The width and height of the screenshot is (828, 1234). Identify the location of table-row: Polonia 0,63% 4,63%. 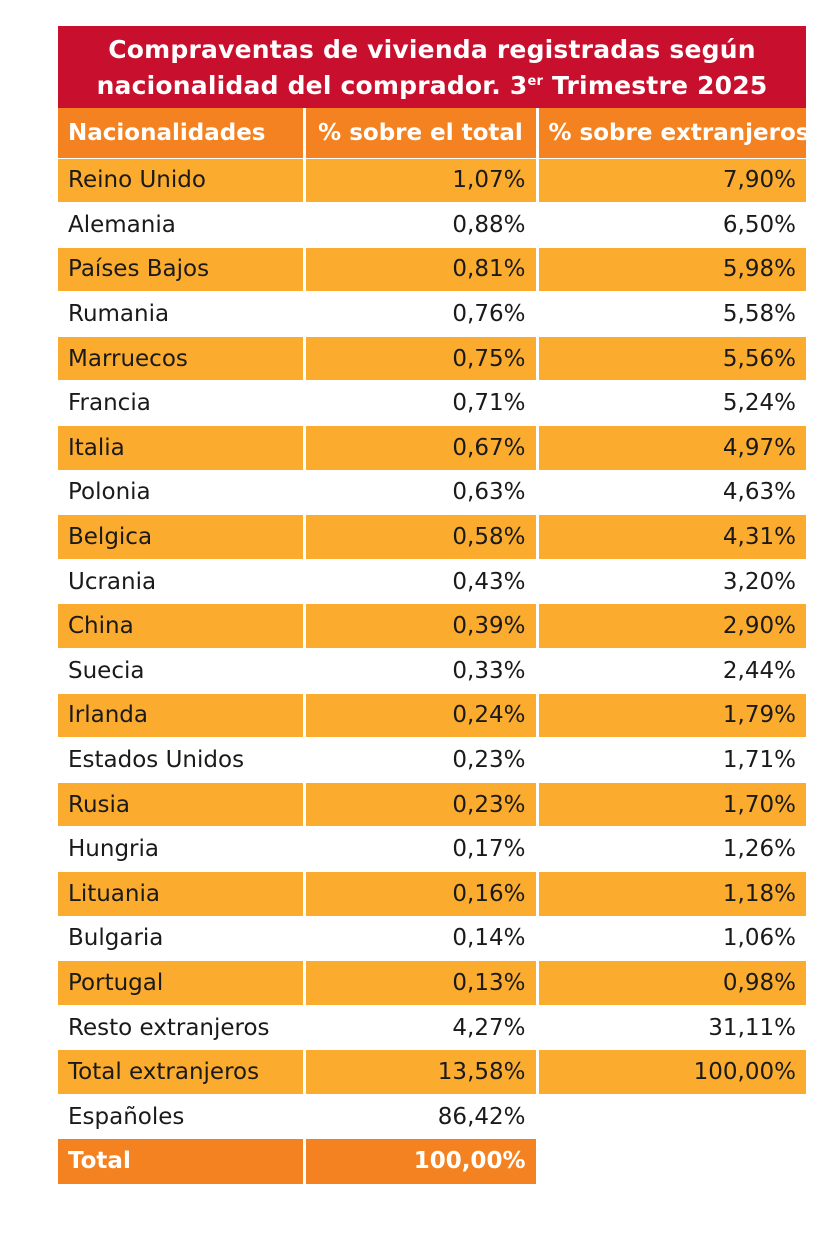
(432, 492).